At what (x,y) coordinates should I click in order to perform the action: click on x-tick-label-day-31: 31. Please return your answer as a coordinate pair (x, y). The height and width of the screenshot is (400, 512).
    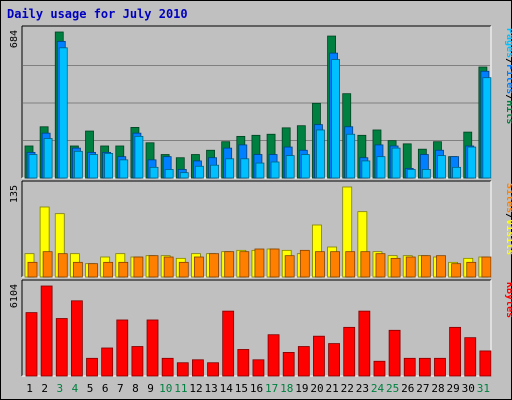
    Looking at the image, I should click on (483, 388).